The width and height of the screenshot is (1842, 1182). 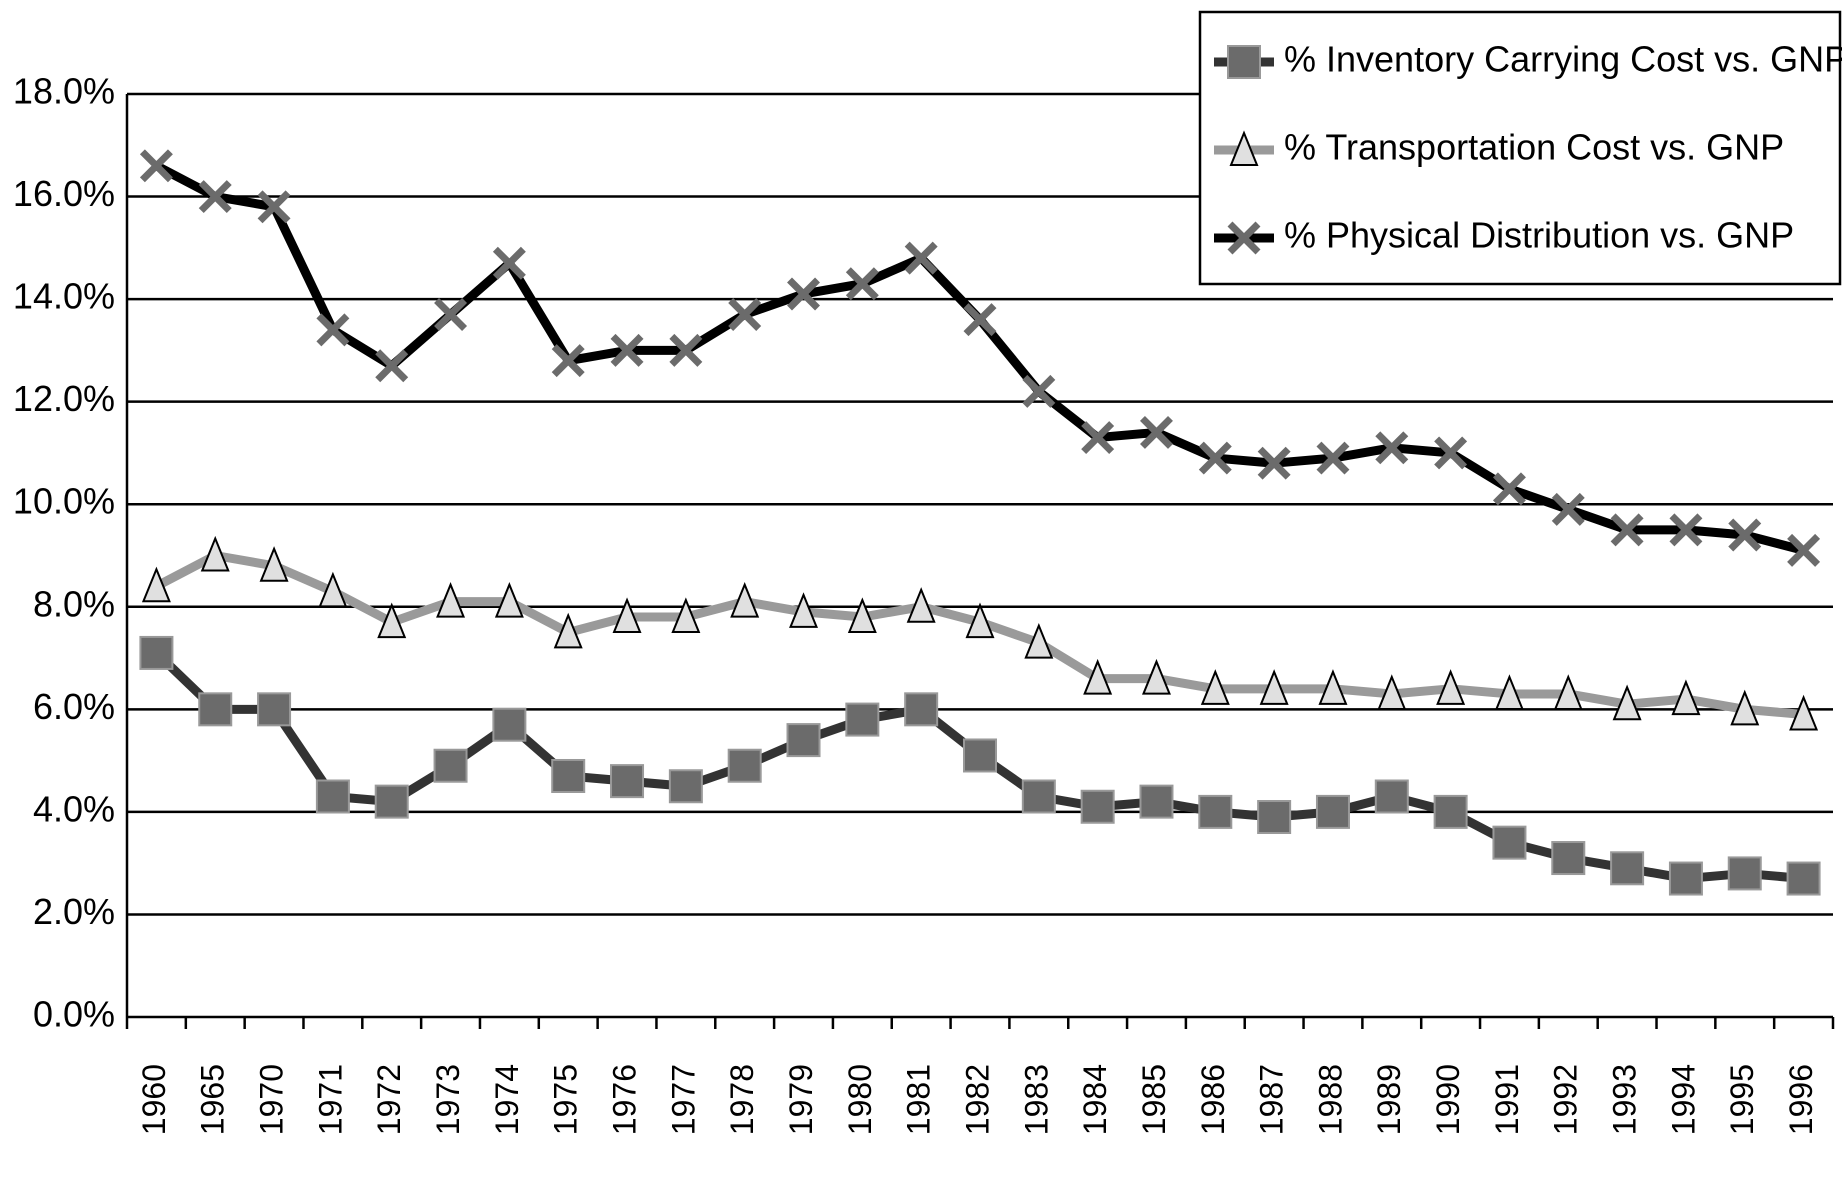 I want to click on x-tick-label: 1976, so click(x=624, y=1099).